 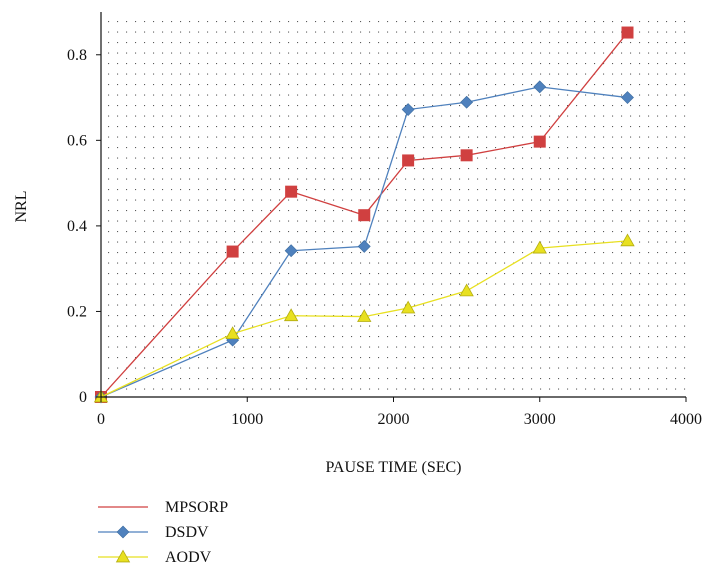 What do you see at coordinates (686, 419) in the screenshot?
I see `x-tick-label: 4000` at bounding box center [686, 419].